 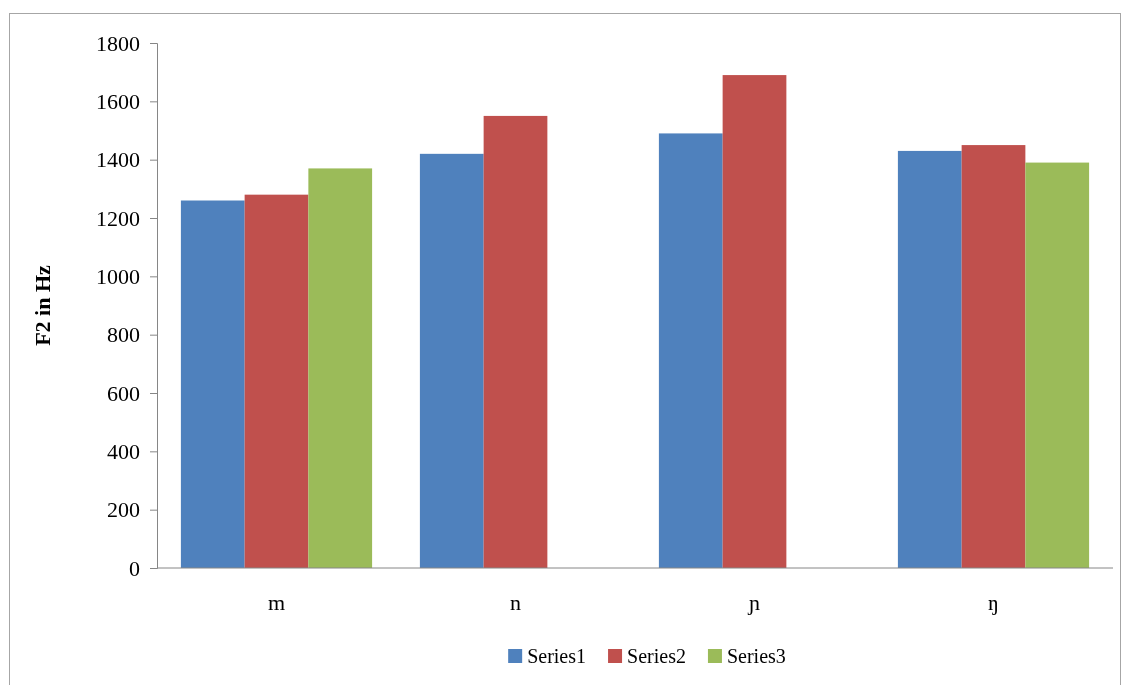 I want to click on y-tick-label: 800, so click(x=123, y=335).